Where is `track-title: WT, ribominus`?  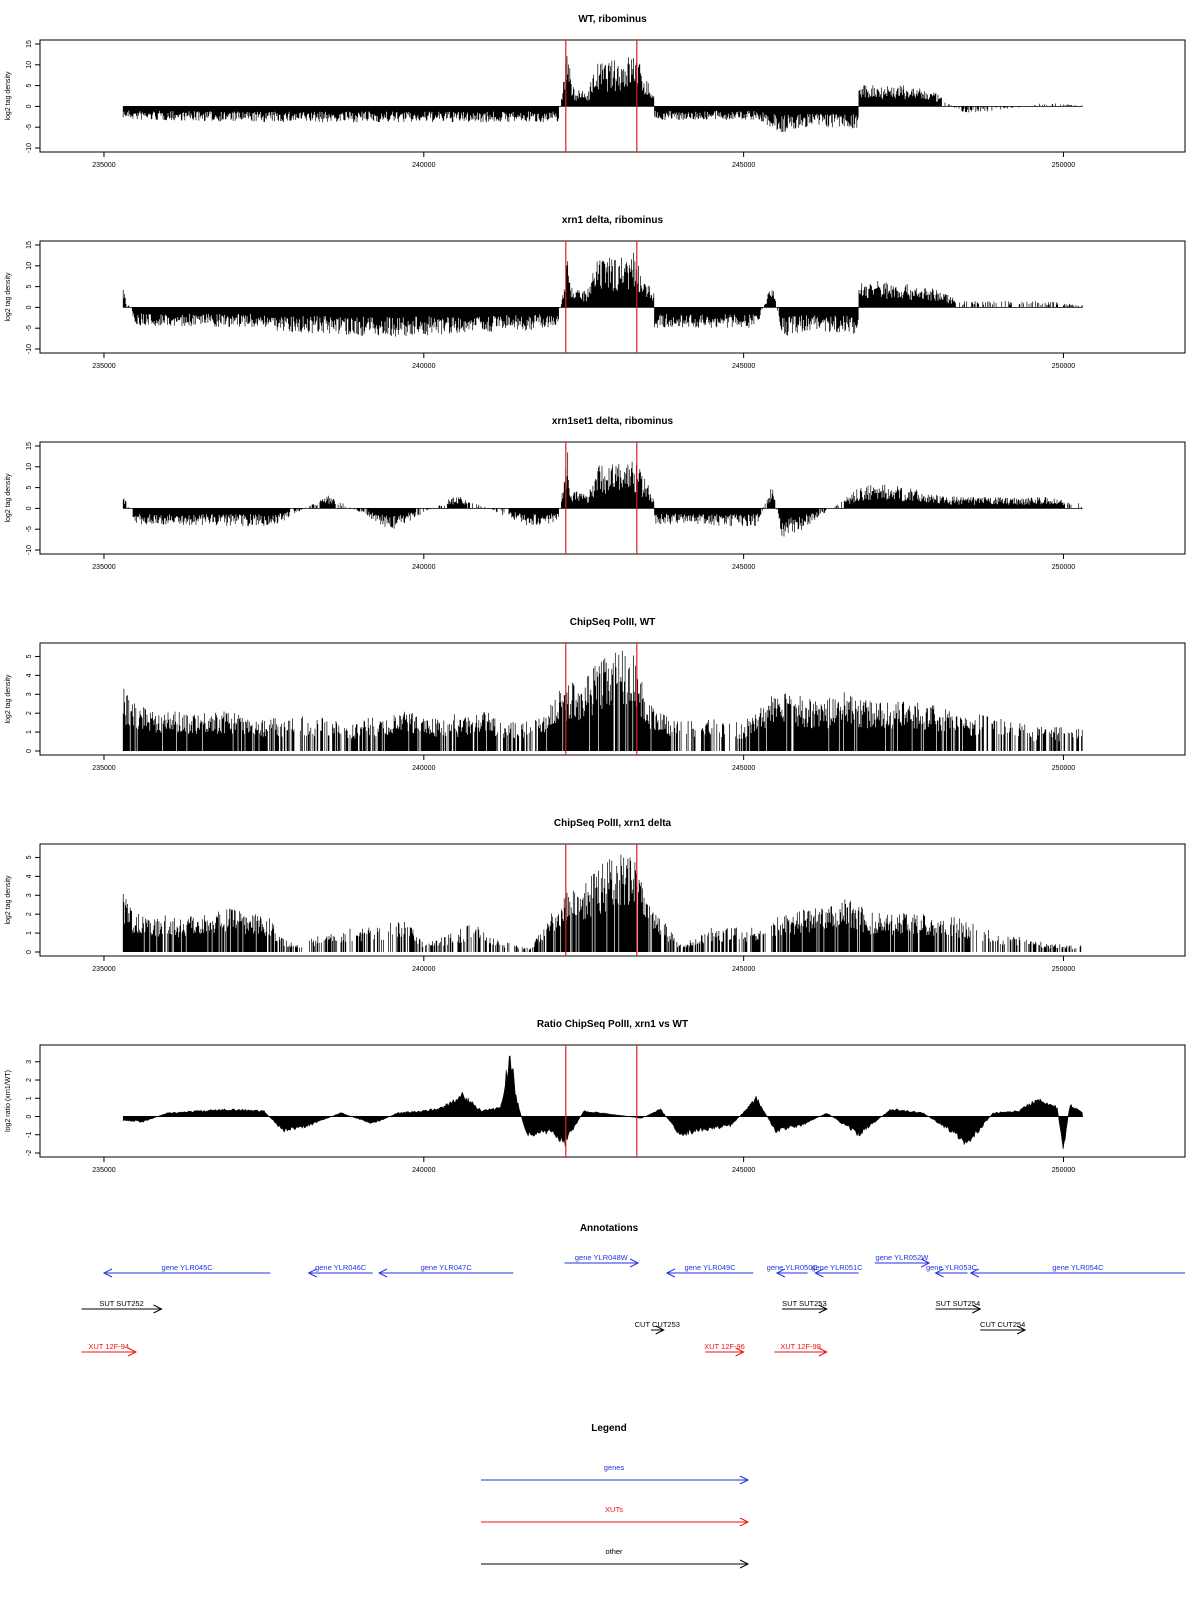
track-title: WT, ribominus is located at coordinates (612, 19).